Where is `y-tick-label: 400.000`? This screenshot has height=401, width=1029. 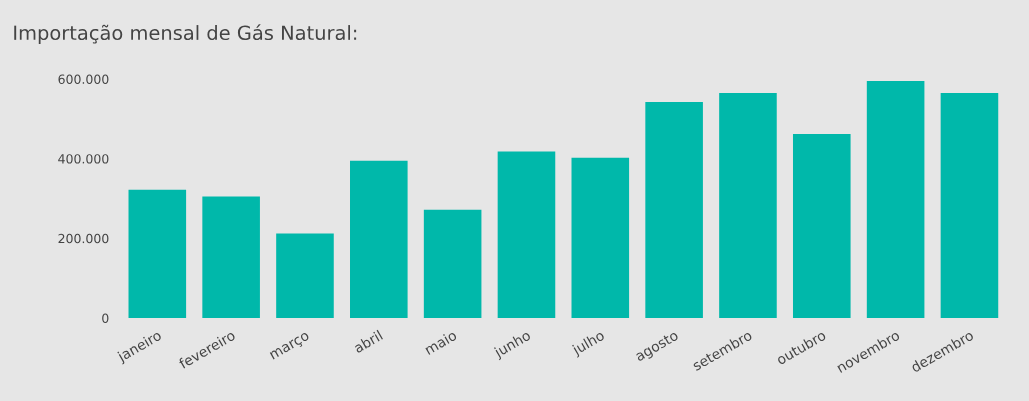
y-tick-label: 400.000 is located at coordinates (83, 159).